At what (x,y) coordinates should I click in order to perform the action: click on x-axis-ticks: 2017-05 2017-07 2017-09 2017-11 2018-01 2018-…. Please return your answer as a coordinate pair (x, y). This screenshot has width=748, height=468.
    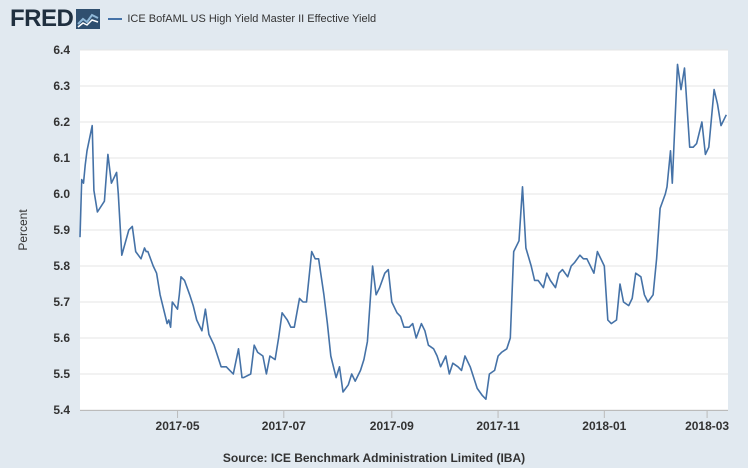
    Looking at the image, I should click on (404, 421).